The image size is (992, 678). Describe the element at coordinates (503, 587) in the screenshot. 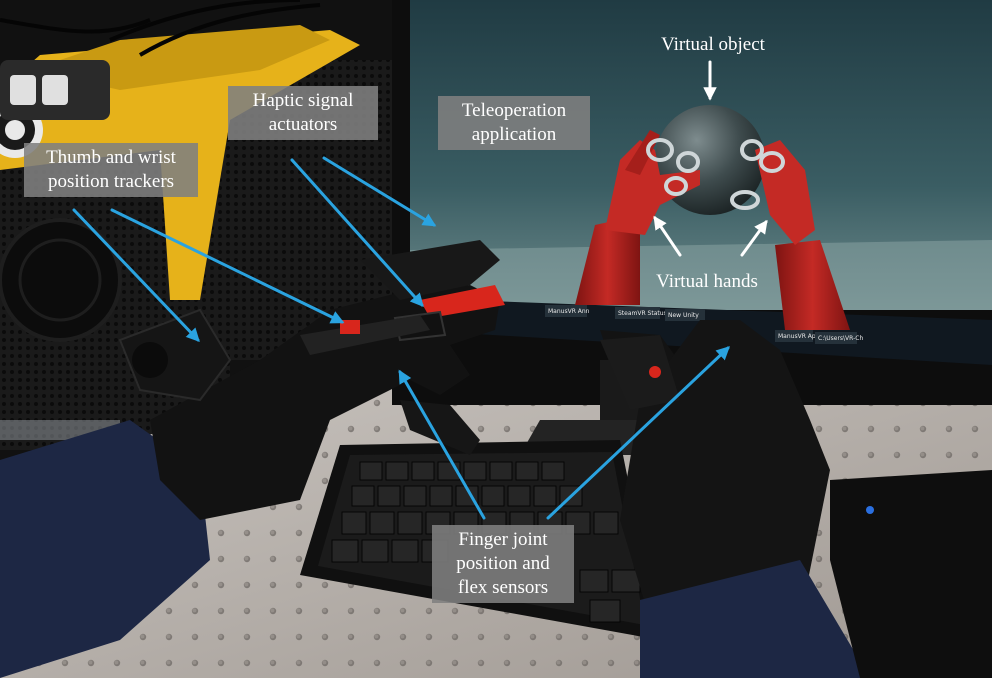

I see `label-line: flex sensors` at that location.